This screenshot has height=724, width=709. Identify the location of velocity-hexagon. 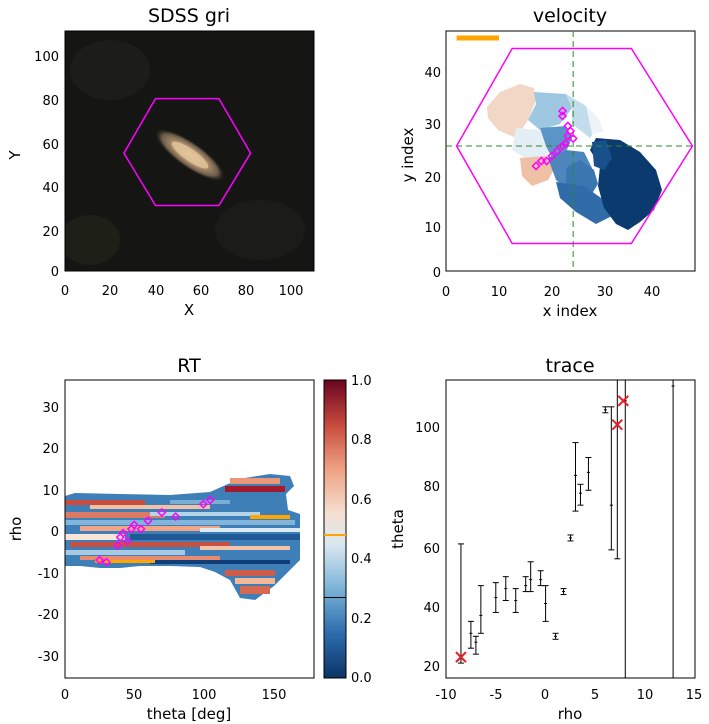
(574, 146).